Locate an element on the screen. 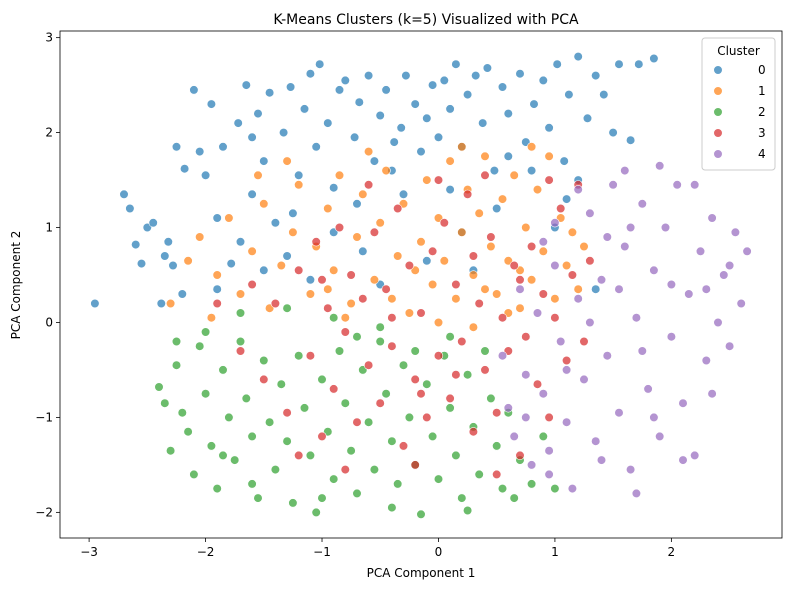 The image size is (790, 590). legend-label-4: 4 is located at coordinates (762, 154).